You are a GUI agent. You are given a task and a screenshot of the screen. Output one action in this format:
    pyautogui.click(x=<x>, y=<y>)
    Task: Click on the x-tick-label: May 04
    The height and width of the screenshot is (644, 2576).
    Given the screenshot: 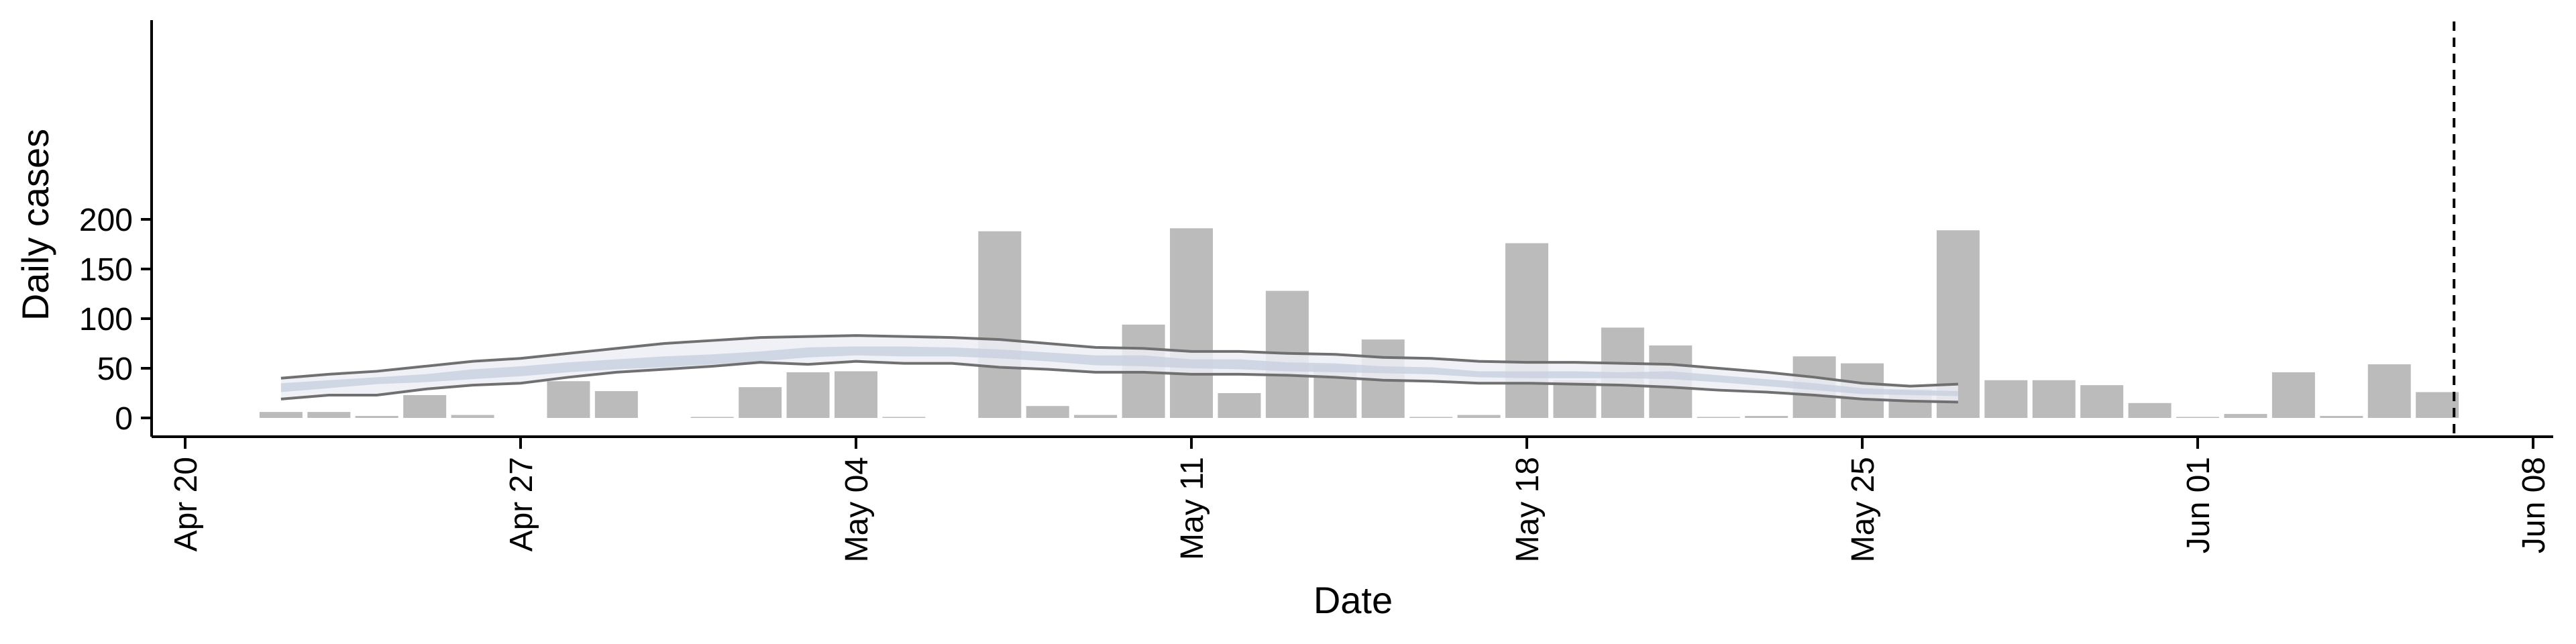 What is the action you would take?
    pyautogui.click(x=857, y=509)
    